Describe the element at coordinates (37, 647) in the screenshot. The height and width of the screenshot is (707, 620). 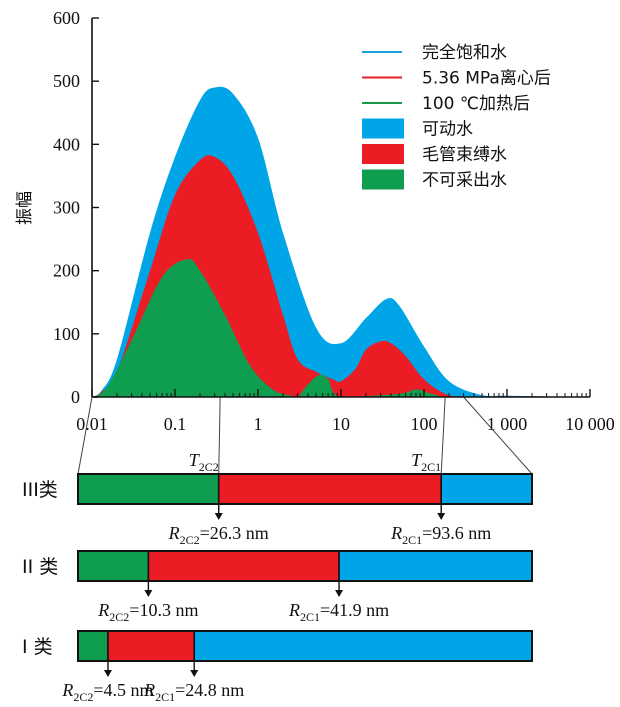
I see `class-label: I 类` at that location.